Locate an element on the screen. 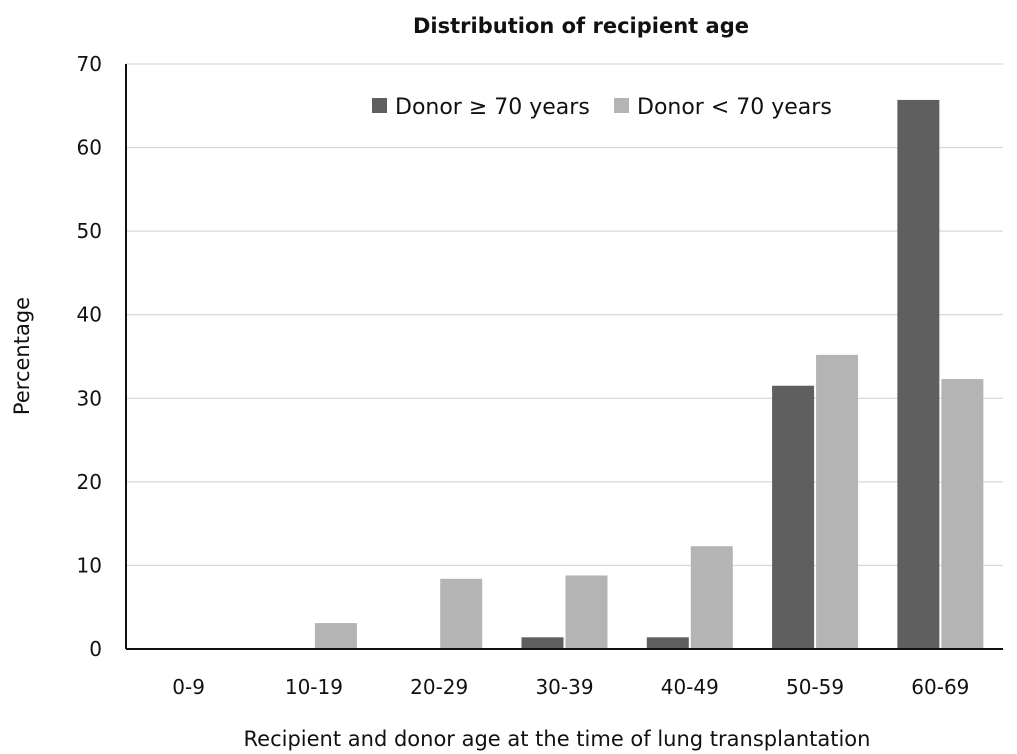  x-tick-label: 40-49 is located at coordinates (690, 687).